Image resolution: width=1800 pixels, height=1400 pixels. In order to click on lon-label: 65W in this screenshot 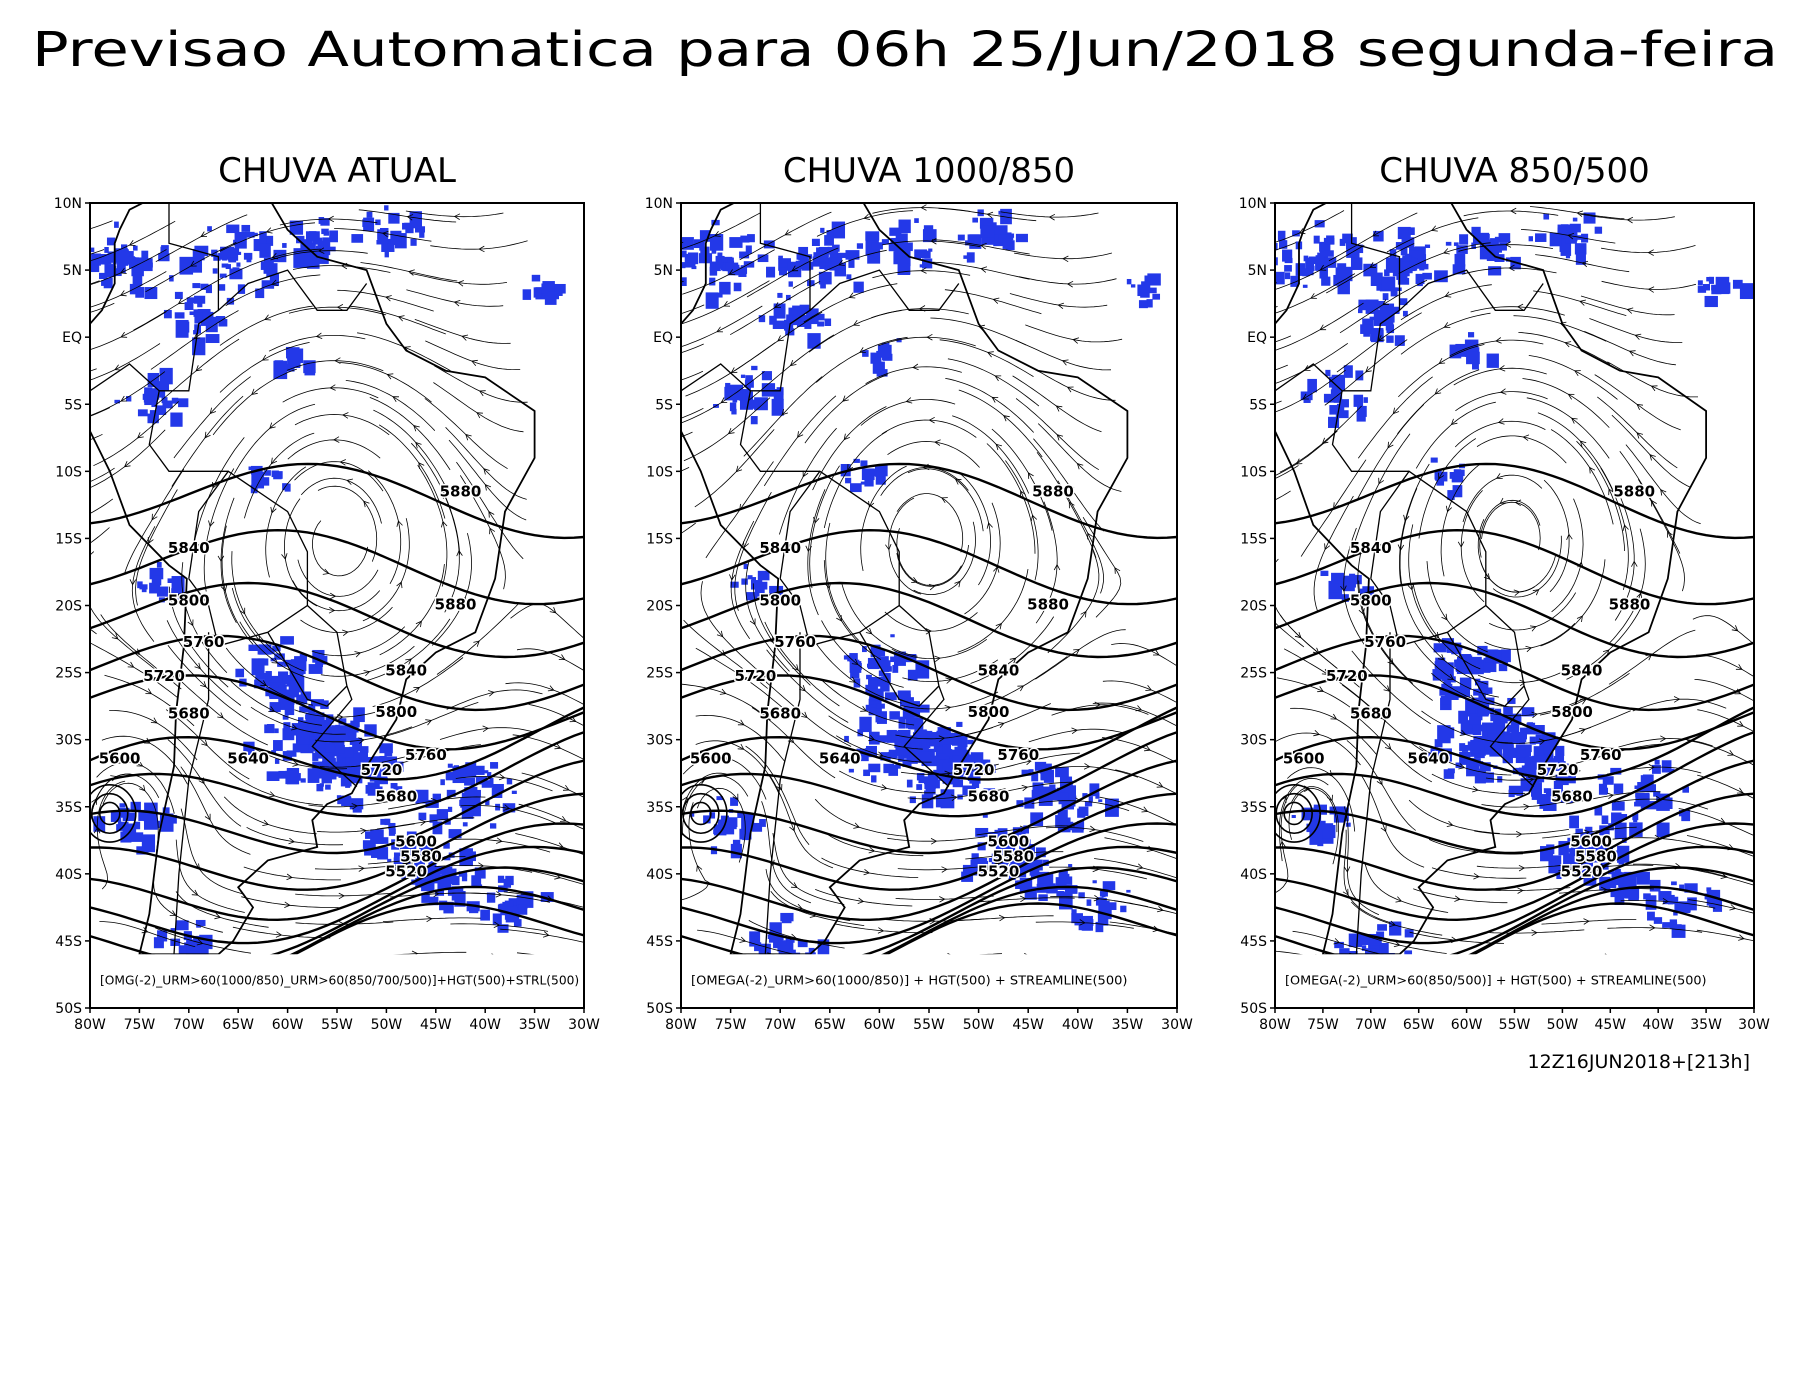, I will do `click(1419, 1025)`.